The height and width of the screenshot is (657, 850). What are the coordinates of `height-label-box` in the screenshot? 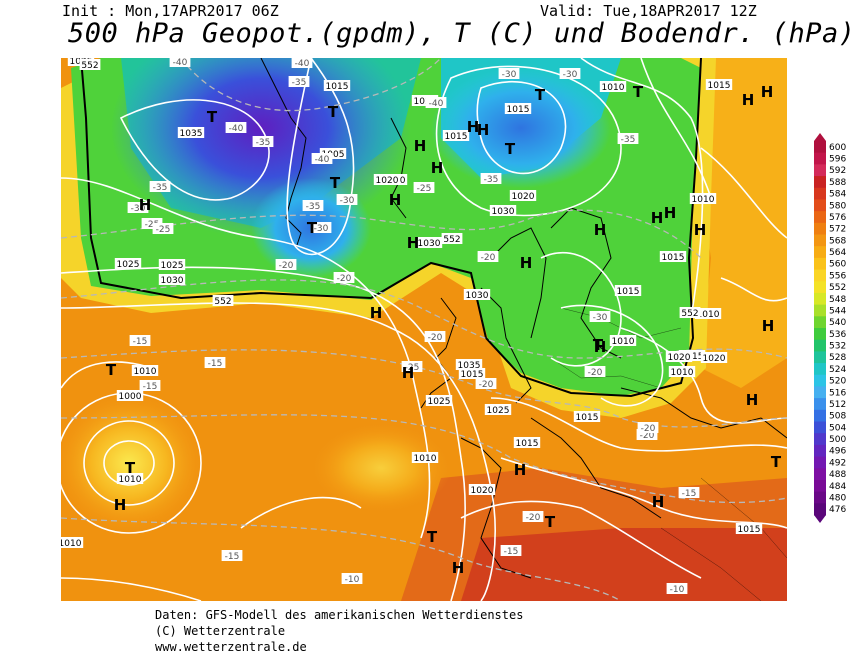 It's located at (690, 312).